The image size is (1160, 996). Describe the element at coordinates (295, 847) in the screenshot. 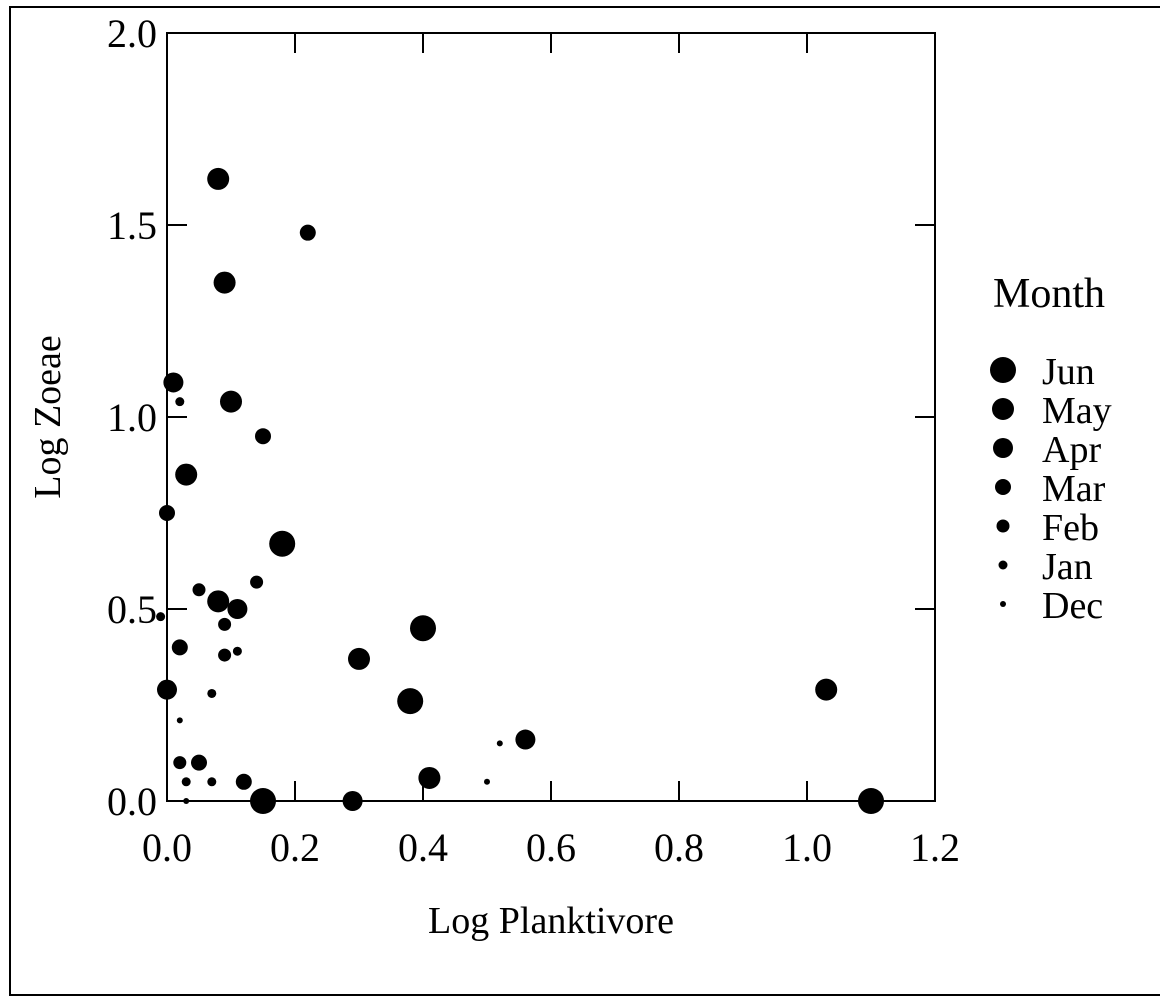

I see `x-tick-label: 0.2` at that location.